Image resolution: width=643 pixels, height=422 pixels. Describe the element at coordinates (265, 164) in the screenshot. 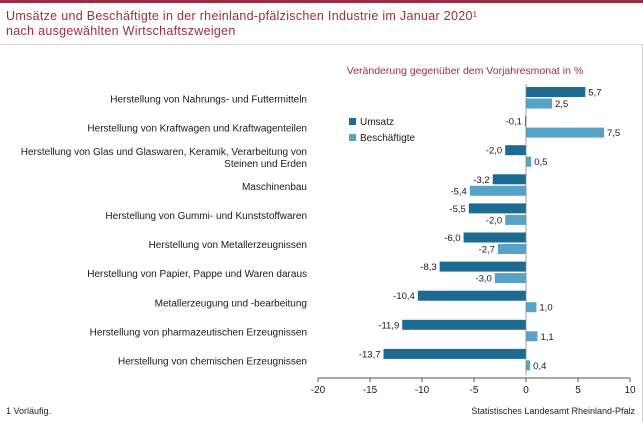

I see `category-label: Steinen und Erden` at that location.